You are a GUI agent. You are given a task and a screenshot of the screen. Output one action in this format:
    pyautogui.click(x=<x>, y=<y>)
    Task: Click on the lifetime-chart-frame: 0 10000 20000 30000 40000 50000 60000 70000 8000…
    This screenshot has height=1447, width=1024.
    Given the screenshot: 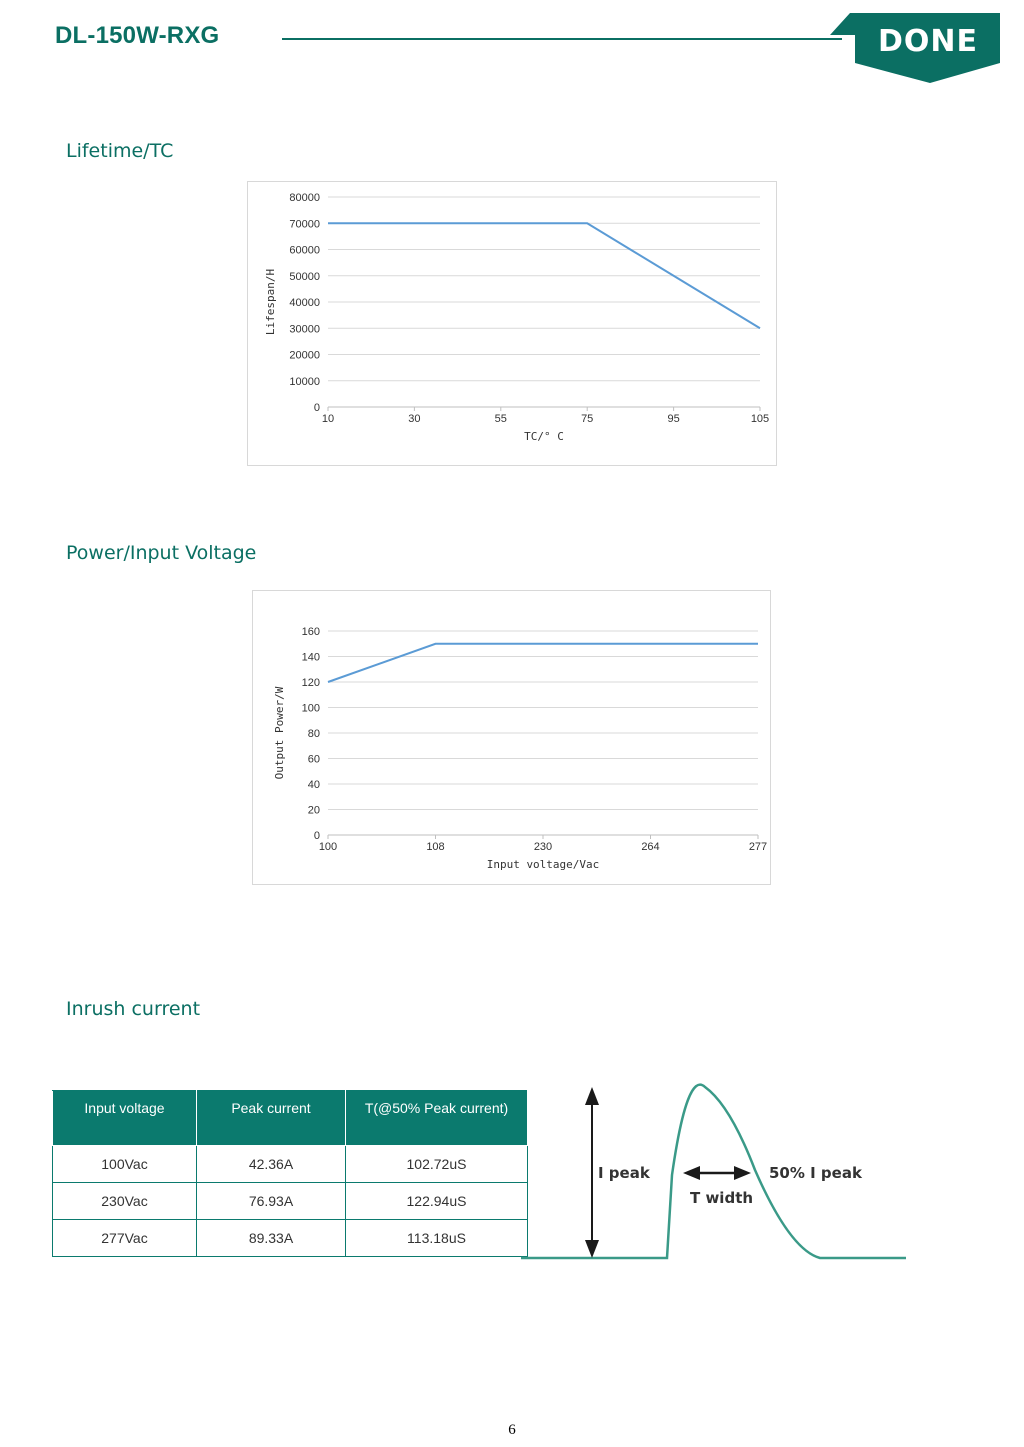 What is the action you would take?
    pyautogui.click(x=512, y=323)
    